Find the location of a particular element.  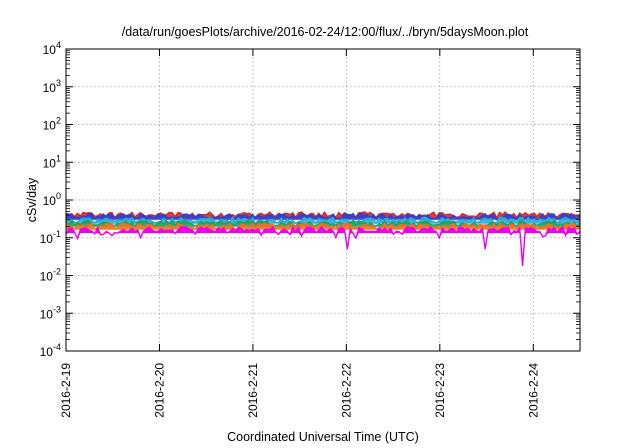

x-tick-label: 2016-2-24 is located at coordinates (533, 390).